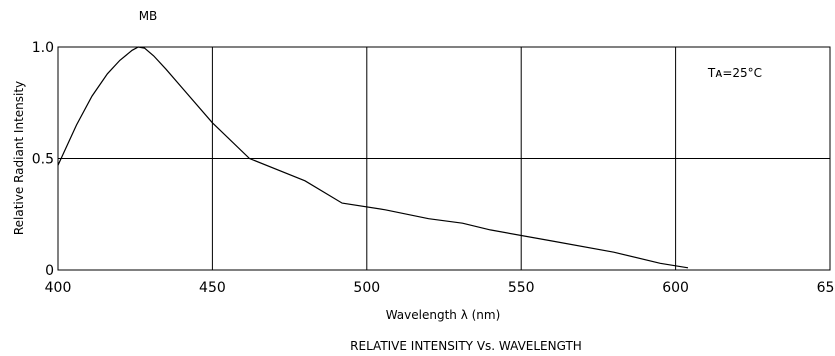  What do you see at coordinates (826, 288) in the screenshot?
I see `x-tick-label: 650` at bounding box center [826, 288].